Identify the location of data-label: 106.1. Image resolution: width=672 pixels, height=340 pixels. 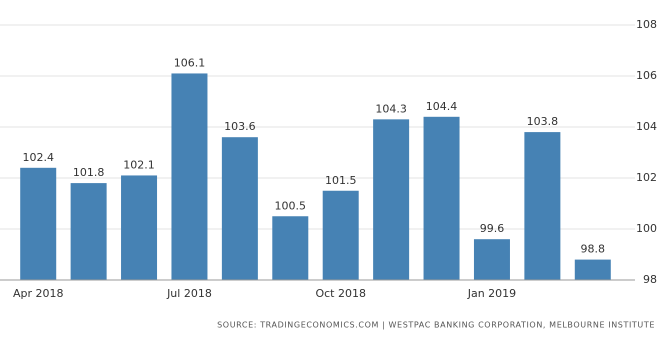
(190, 62).